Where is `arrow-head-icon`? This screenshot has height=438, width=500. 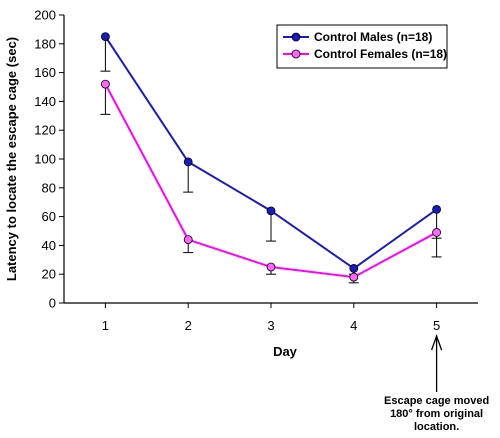
arrow-head-icon is located at coordinates (436, 342).